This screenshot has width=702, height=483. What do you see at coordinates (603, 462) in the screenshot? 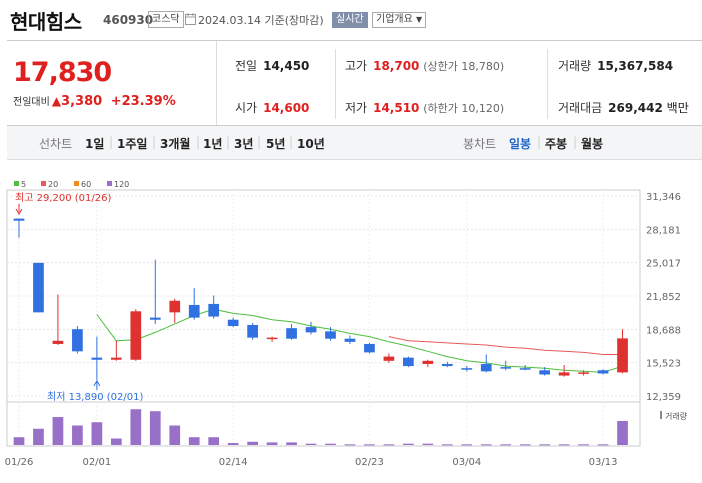
I see `x-tick-label: 03/13` at bounding box center [603, 462].